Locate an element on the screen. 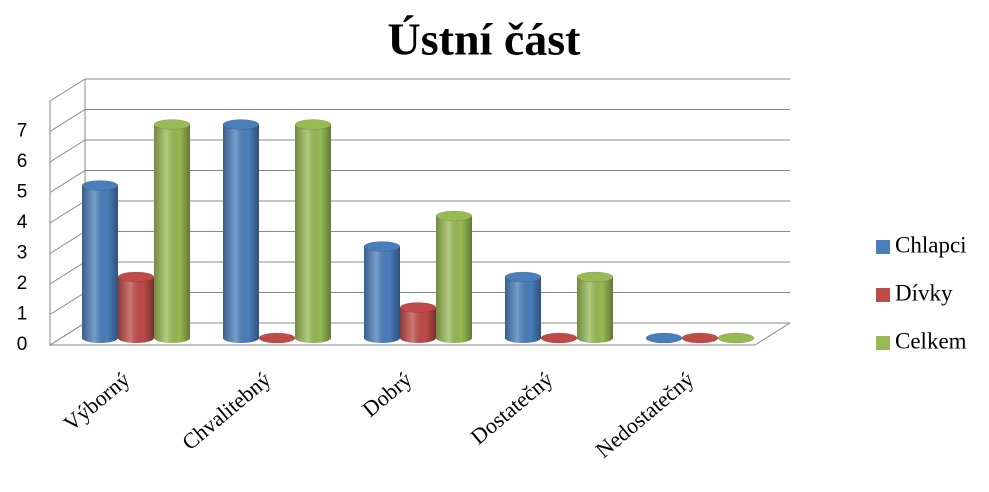  x-tick-label: Dobrý is located at coordinates (386, 394).